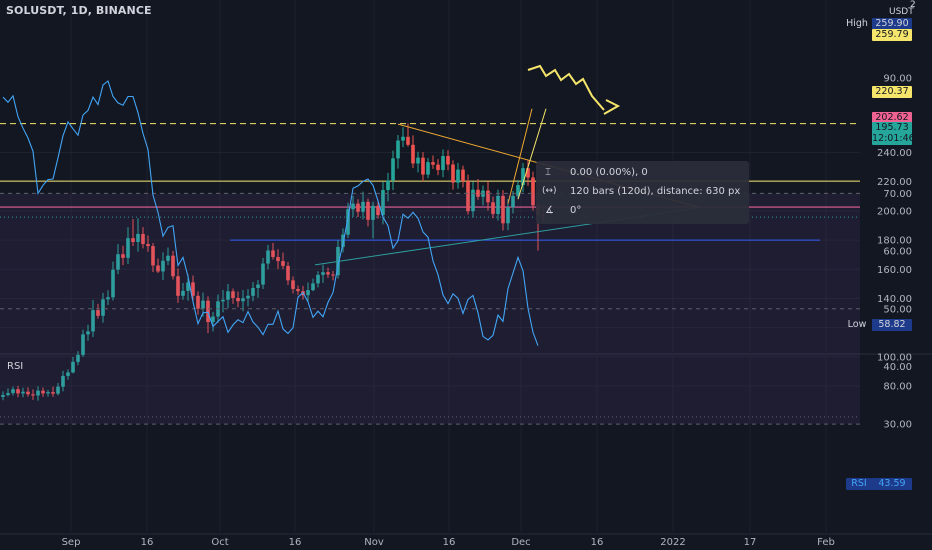  What do you see at coordinates (897, 367) in the screenshot?
I see `rsi-tick-label: 40.00` at bounding box center [897, 367].